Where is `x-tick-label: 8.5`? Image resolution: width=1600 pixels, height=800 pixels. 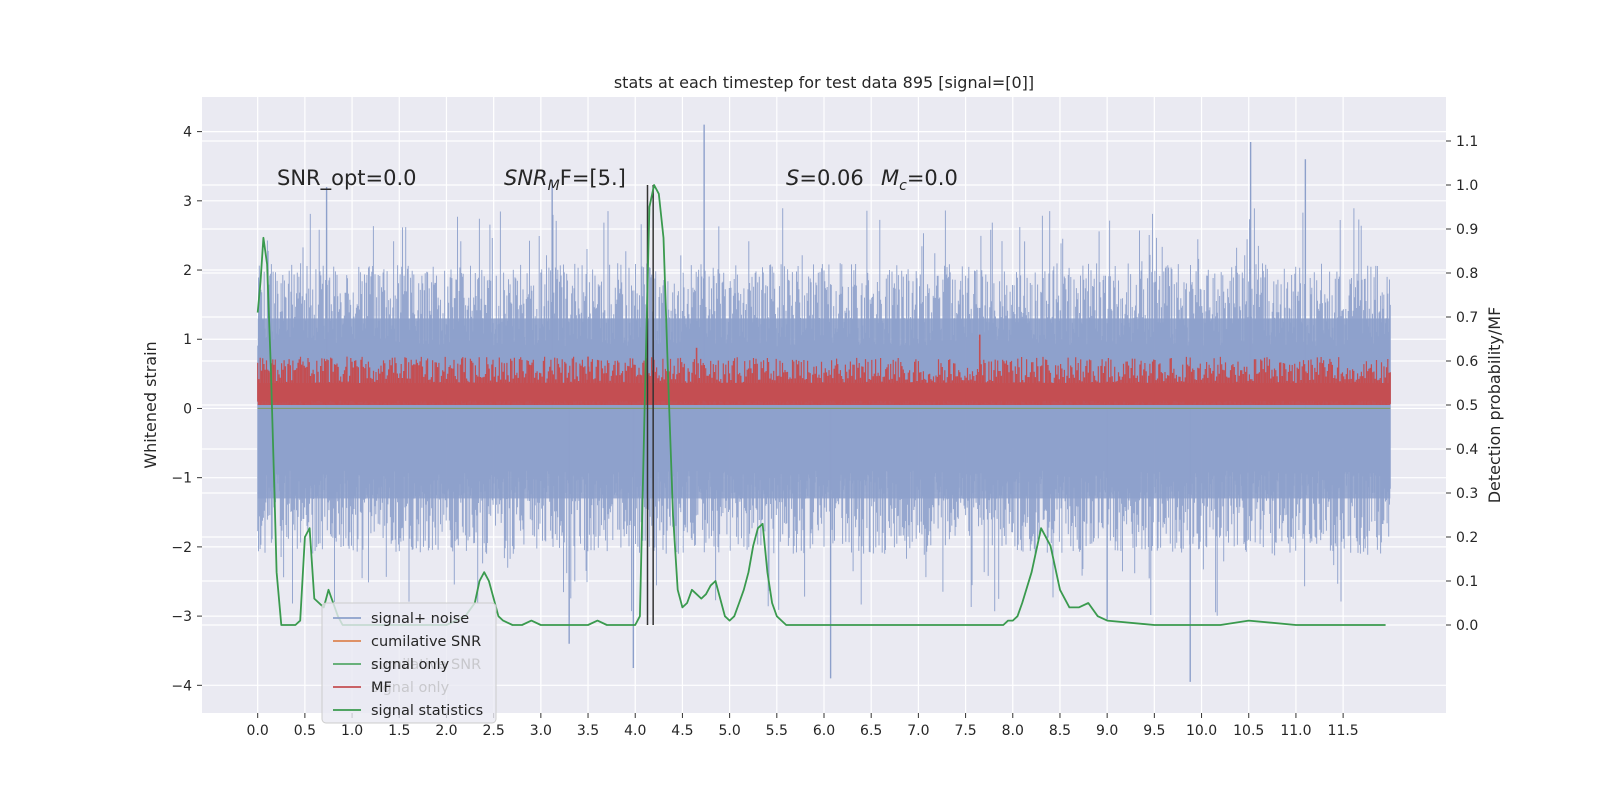
x-tick-label: 8.5 is located at coordinates (1060, 731).